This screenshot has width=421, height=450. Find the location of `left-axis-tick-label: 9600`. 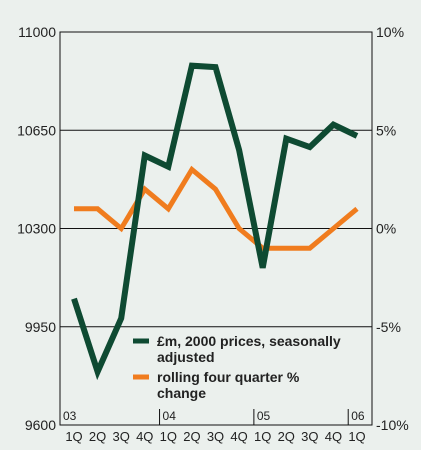

left-axis-tick-label: 9600 is located at coordinates (40, 425).